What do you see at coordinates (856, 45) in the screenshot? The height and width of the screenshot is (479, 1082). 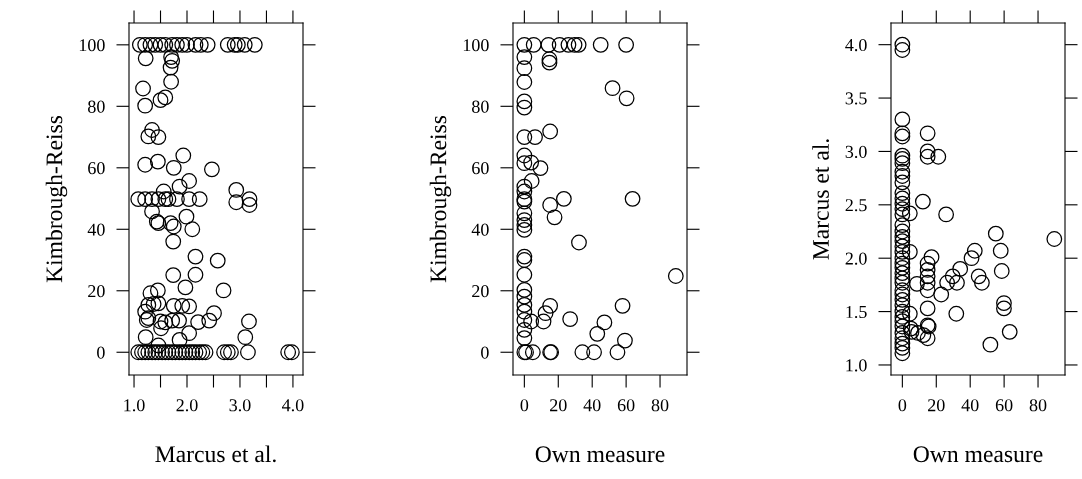 I see `y-tick-label: 4.0` at bounding box center [856, 45].